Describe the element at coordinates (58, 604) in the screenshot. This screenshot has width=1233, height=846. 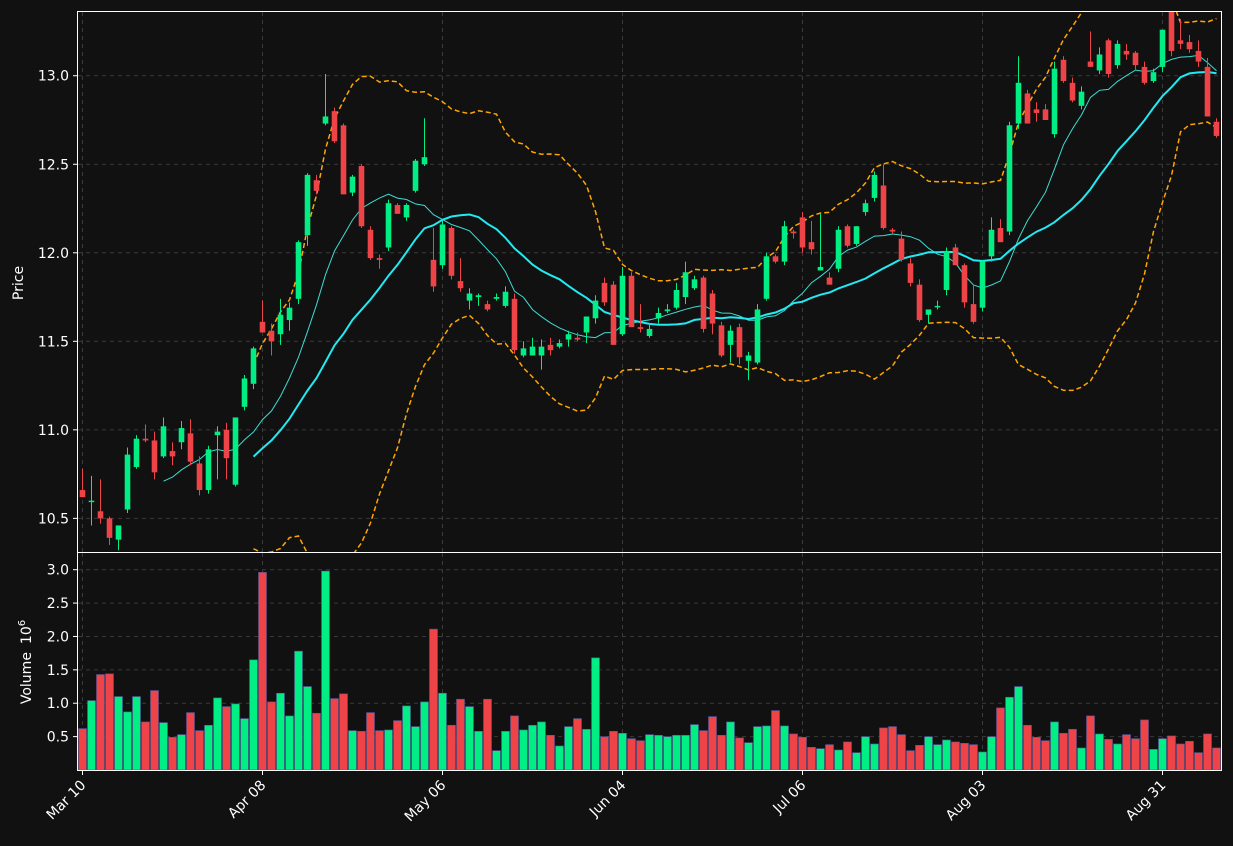
I see `volume-tick-label: 2.5` at that location.